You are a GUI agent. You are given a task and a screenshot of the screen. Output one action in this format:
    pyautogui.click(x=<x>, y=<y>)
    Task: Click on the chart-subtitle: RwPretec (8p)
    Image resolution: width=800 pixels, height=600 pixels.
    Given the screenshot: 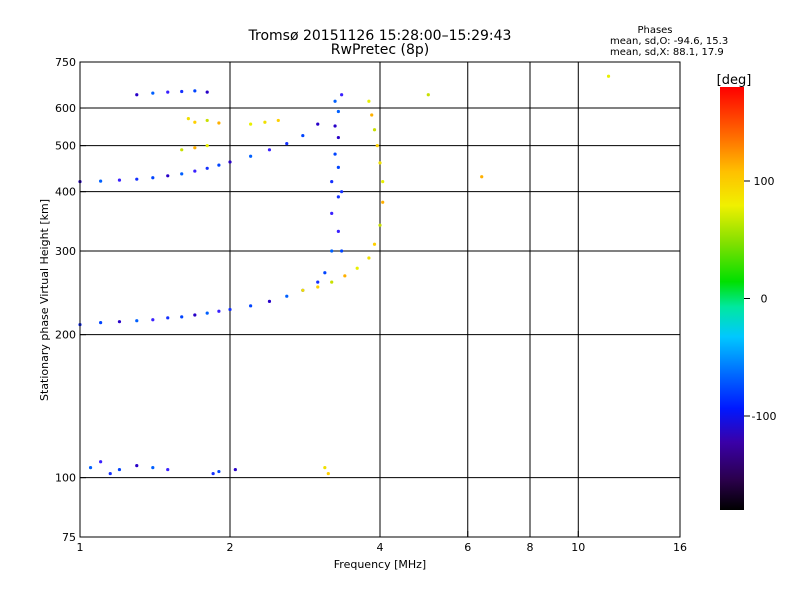 What is the action you would take?
    pyautogui.click(x=380, y=50)
    